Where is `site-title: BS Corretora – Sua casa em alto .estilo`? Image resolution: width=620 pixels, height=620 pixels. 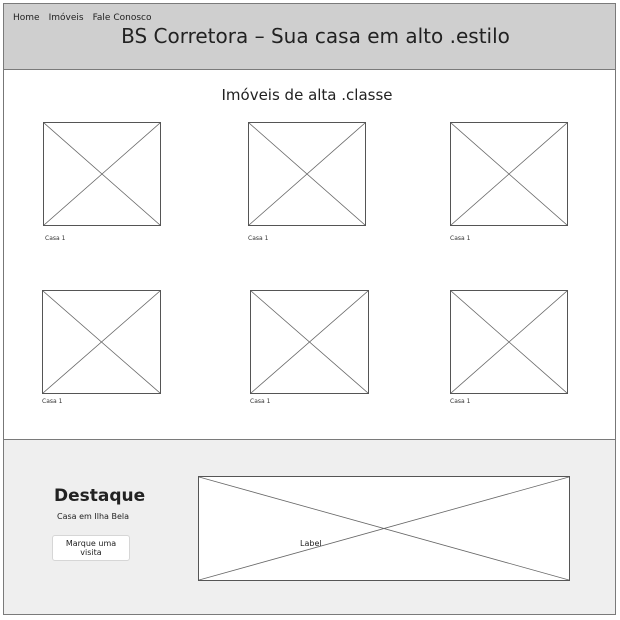
site-title: BS Corretora – Sua casa em alto .estilo is located at coordinates (315, 36).